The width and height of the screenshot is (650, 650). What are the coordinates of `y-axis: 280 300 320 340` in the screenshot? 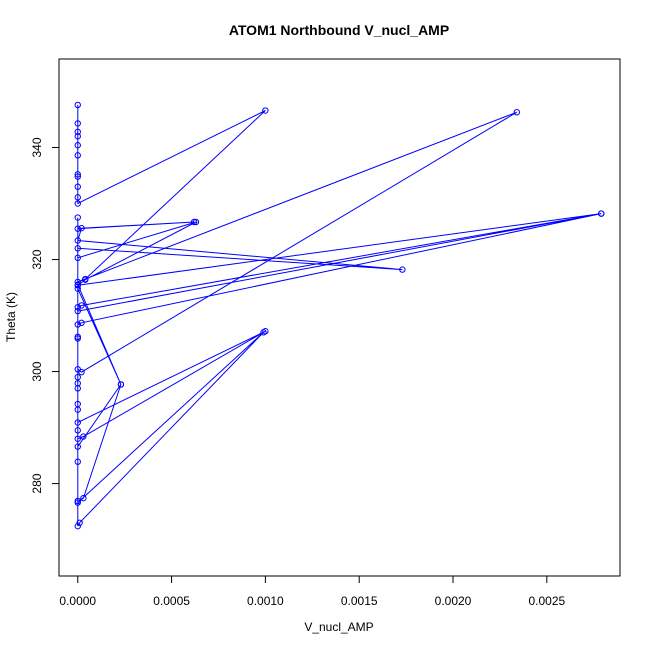 It's located at (45, 315).